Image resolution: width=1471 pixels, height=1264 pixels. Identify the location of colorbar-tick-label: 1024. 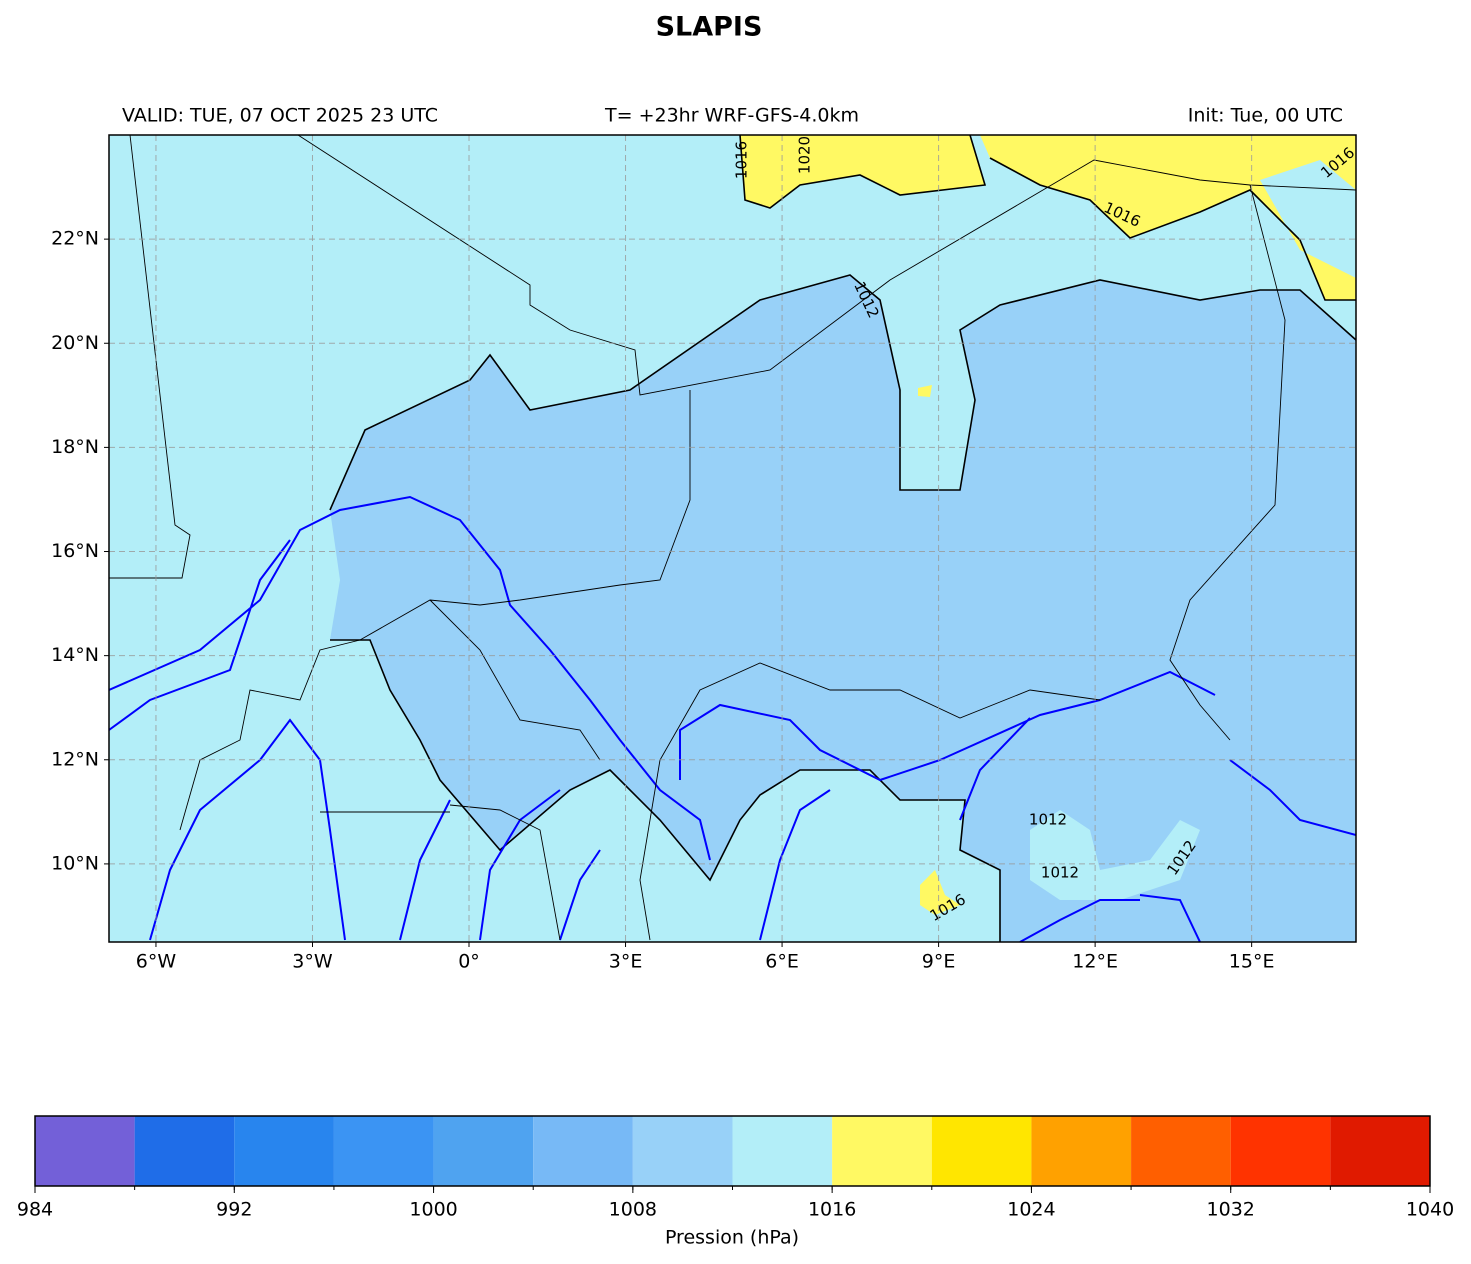
(1031, 1210).